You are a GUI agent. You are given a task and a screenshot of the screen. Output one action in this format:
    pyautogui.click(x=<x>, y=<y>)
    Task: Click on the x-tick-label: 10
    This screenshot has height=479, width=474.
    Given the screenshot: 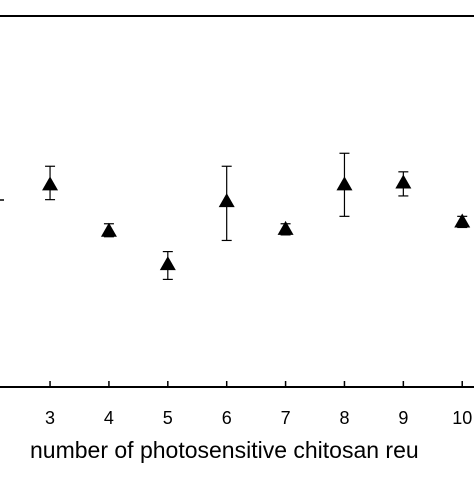 What is the action you would take?
    pyautogui.click(x=462, y=418)
    